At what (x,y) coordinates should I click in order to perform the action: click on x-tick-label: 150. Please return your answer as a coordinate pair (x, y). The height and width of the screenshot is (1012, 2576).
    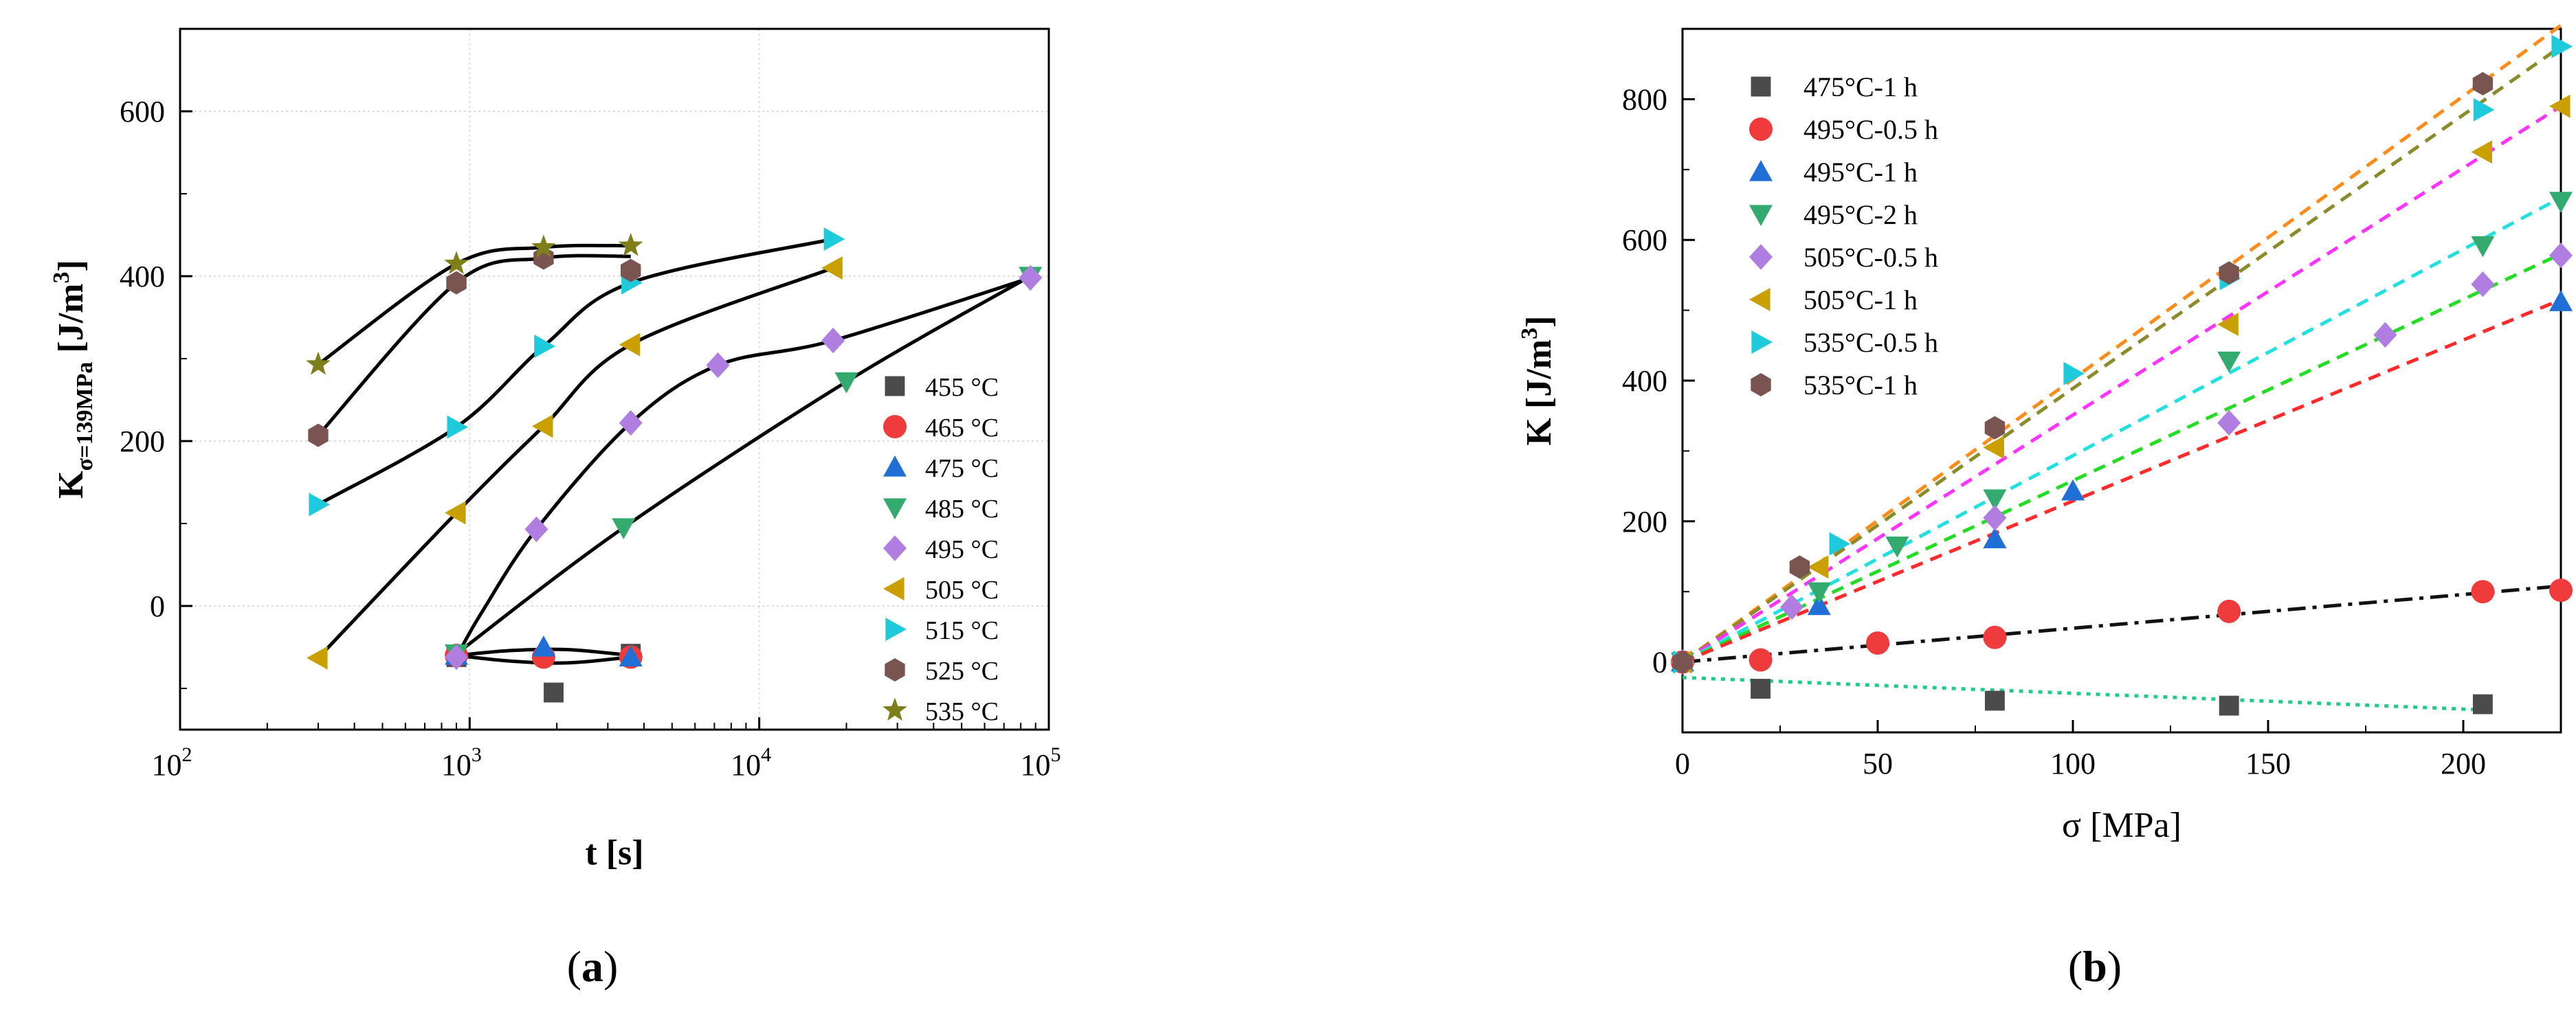
    Looking at the image, I should click on (2268, 763).